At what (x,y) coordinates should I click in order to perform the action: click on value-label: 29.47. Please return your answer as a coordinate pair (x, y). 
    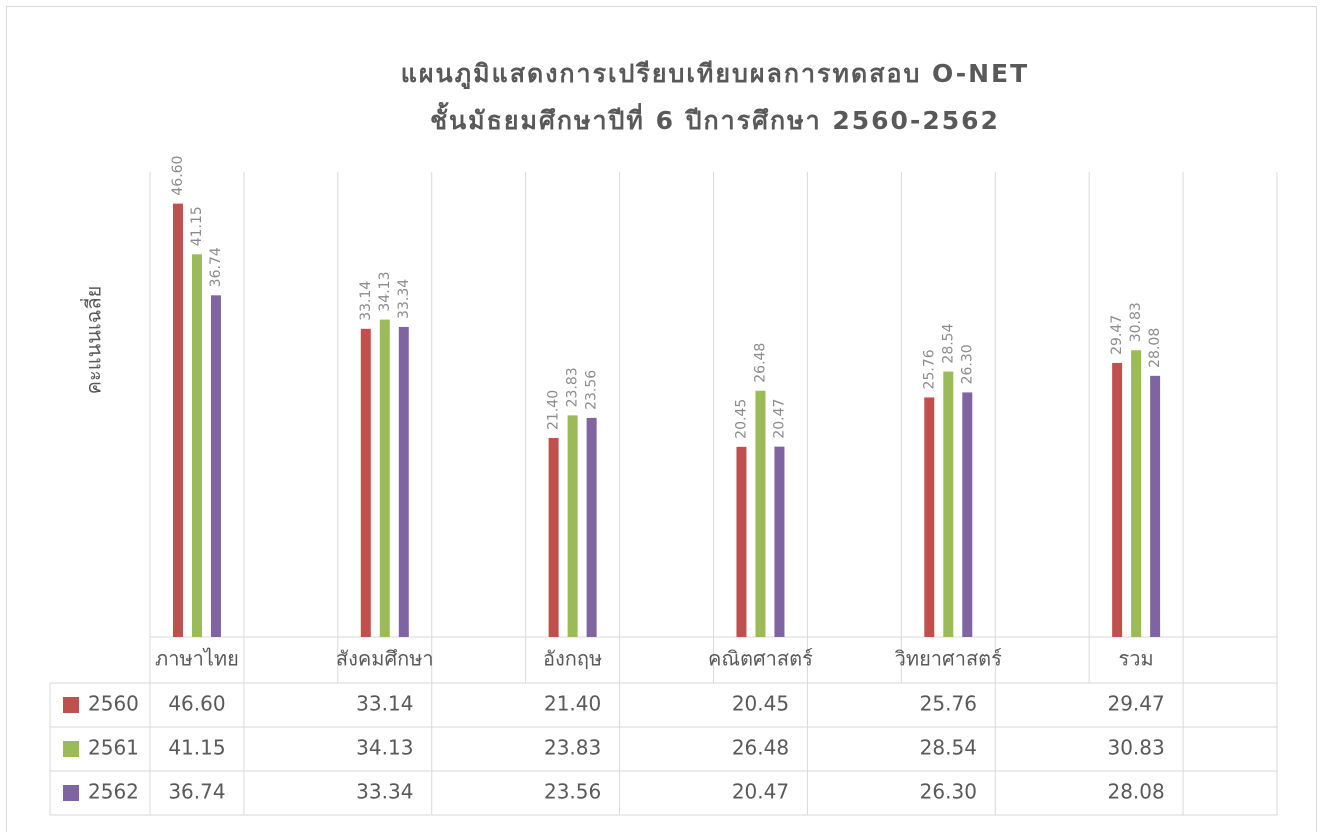
    Looking at the image, I should click on (1117, 335).